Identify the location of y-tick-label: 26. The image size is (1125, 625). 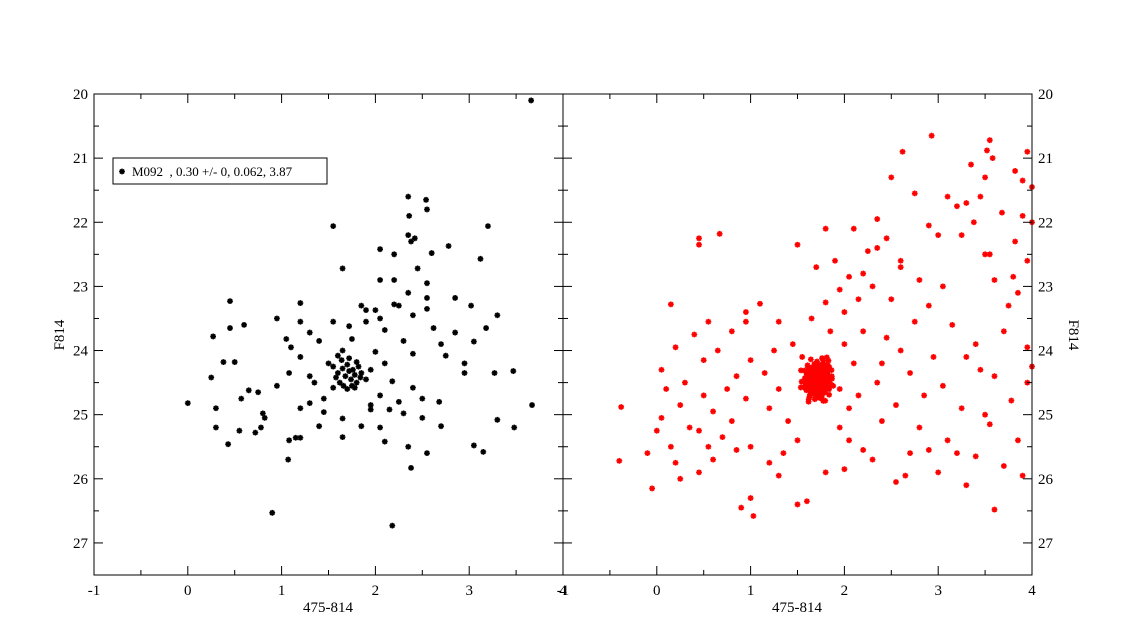
(1046, 480).